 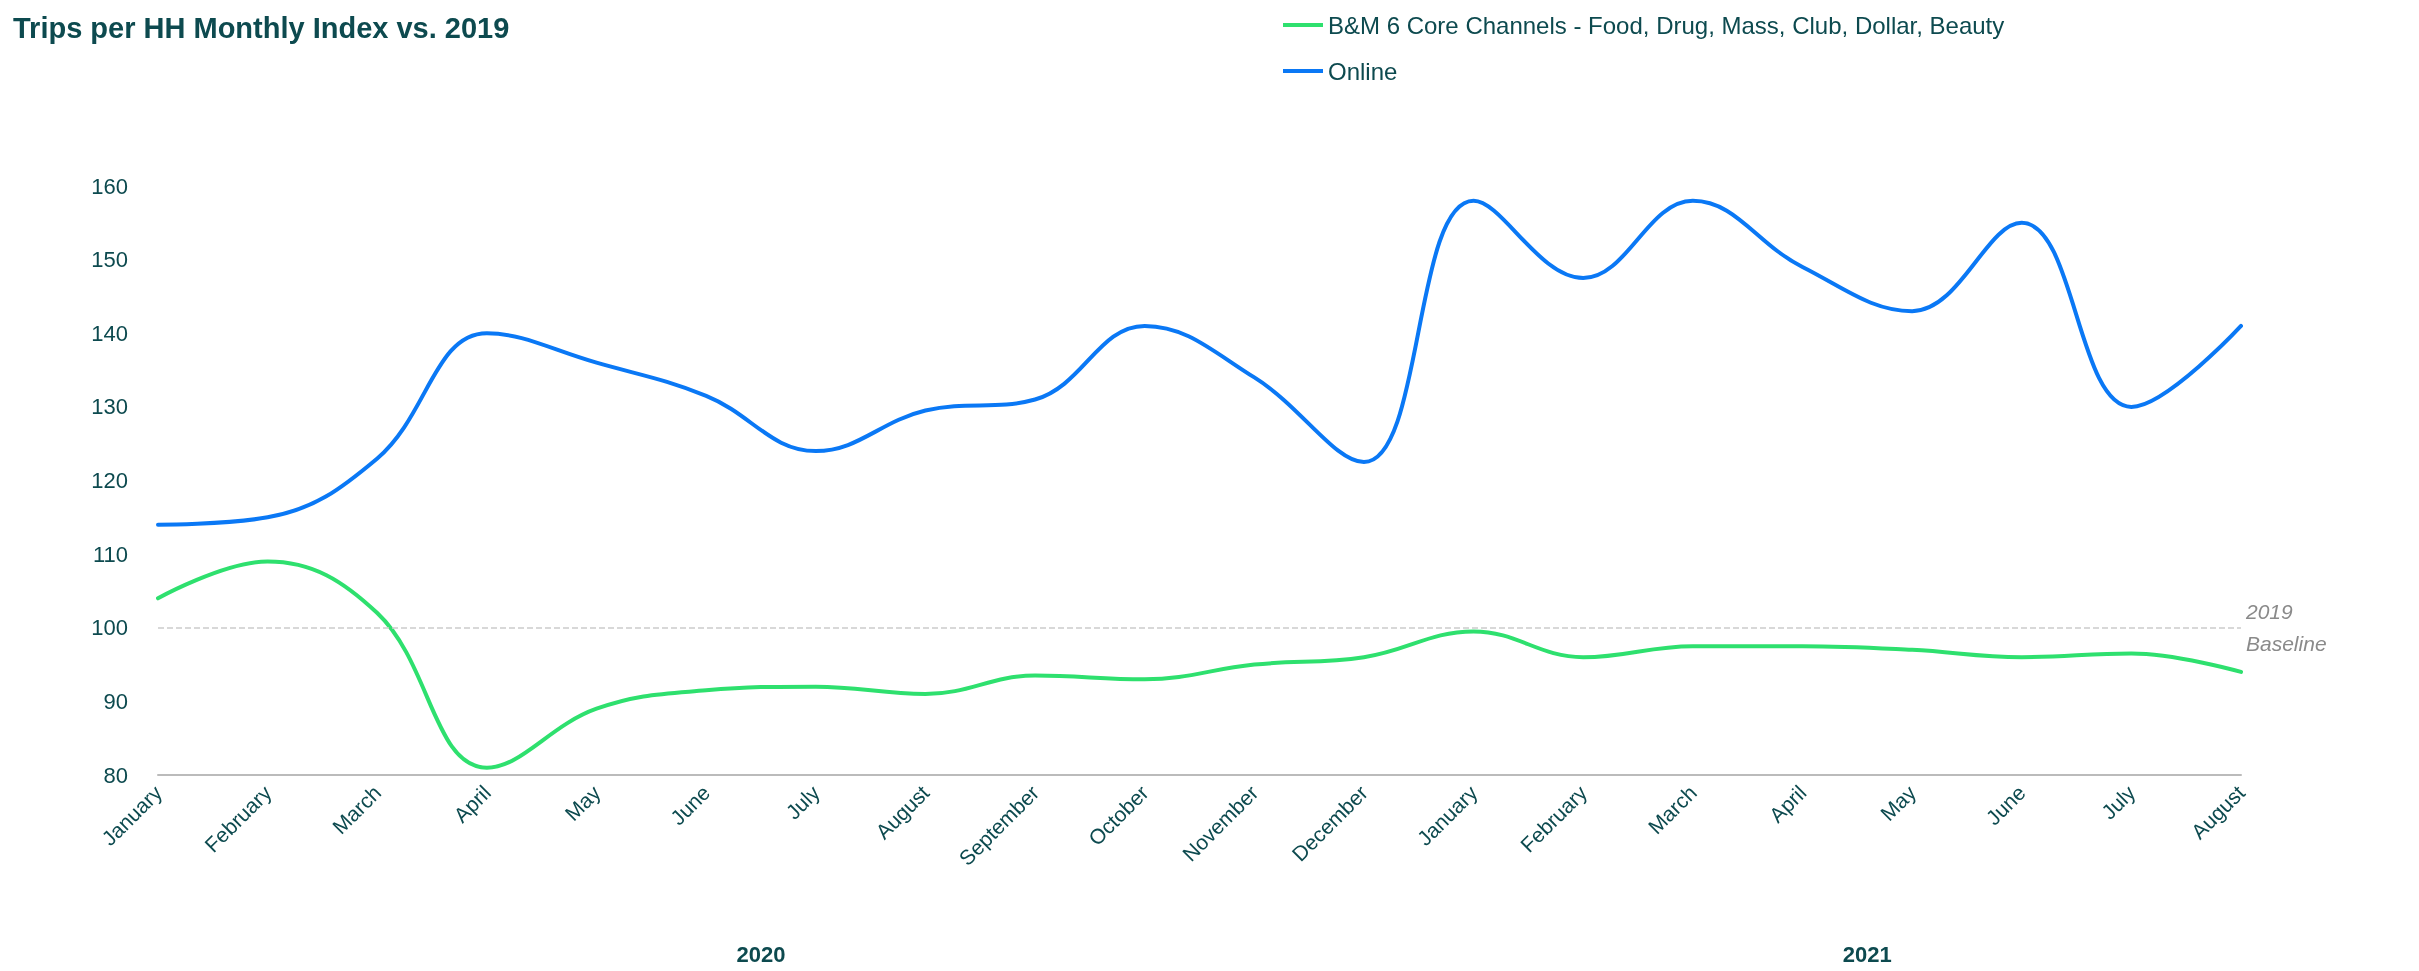 What do you see at coordinates (761, 954) in the screenshot?
I see `text: 2020` at bounding box center [761, 954].